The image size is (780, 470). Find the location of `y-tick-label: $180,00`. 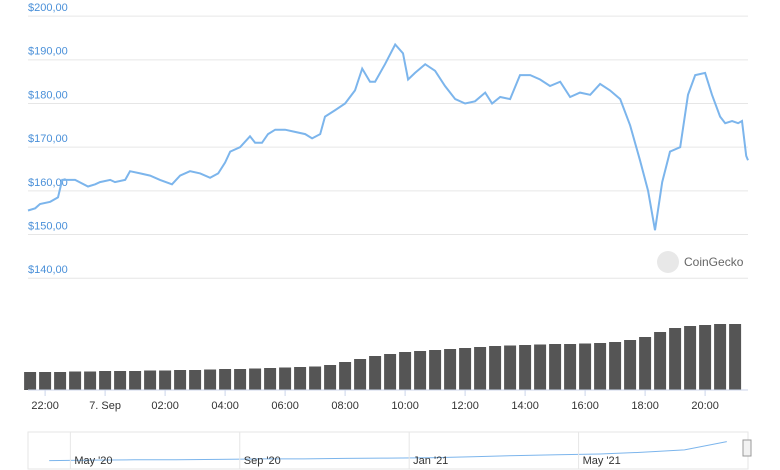

y-tick-label: $180,00 is located at coordinates (48, 95).